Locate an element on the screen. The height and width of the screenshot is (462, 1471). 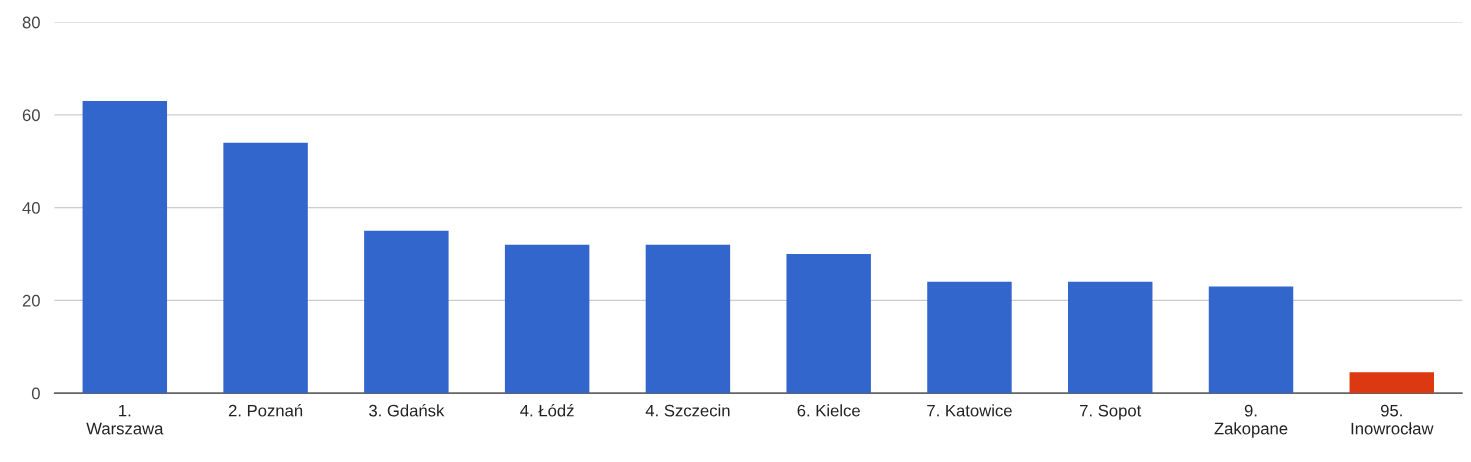
x-tick-label: 7. Sopot is located at coordinates (1111, 412).